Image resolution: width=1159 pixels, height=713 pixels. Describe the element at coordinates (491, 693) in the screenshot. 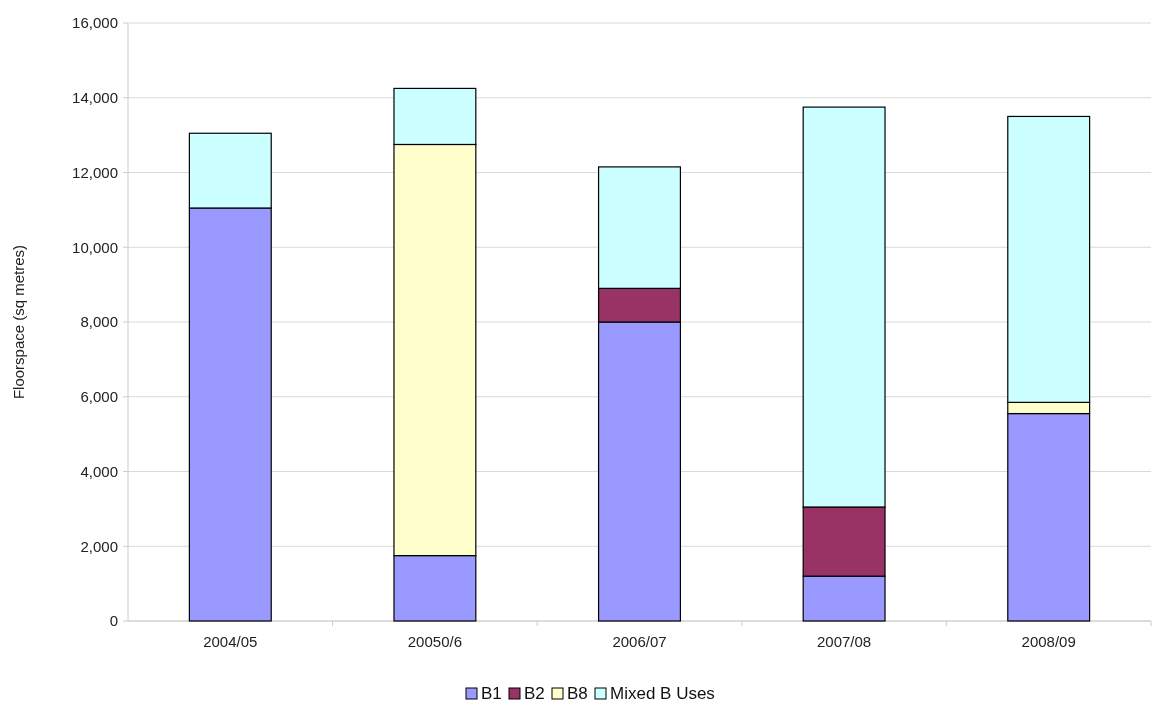

I see `legend-label: B1` at that location.